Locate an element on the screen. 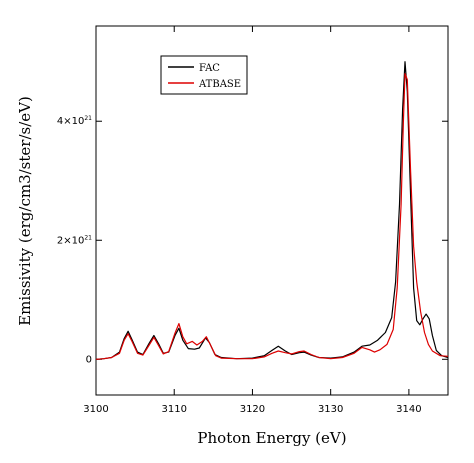 The height and width of the screenshot is (463, 474). y-tick-label-base: 4×10 is located at coordinates (70, 121).